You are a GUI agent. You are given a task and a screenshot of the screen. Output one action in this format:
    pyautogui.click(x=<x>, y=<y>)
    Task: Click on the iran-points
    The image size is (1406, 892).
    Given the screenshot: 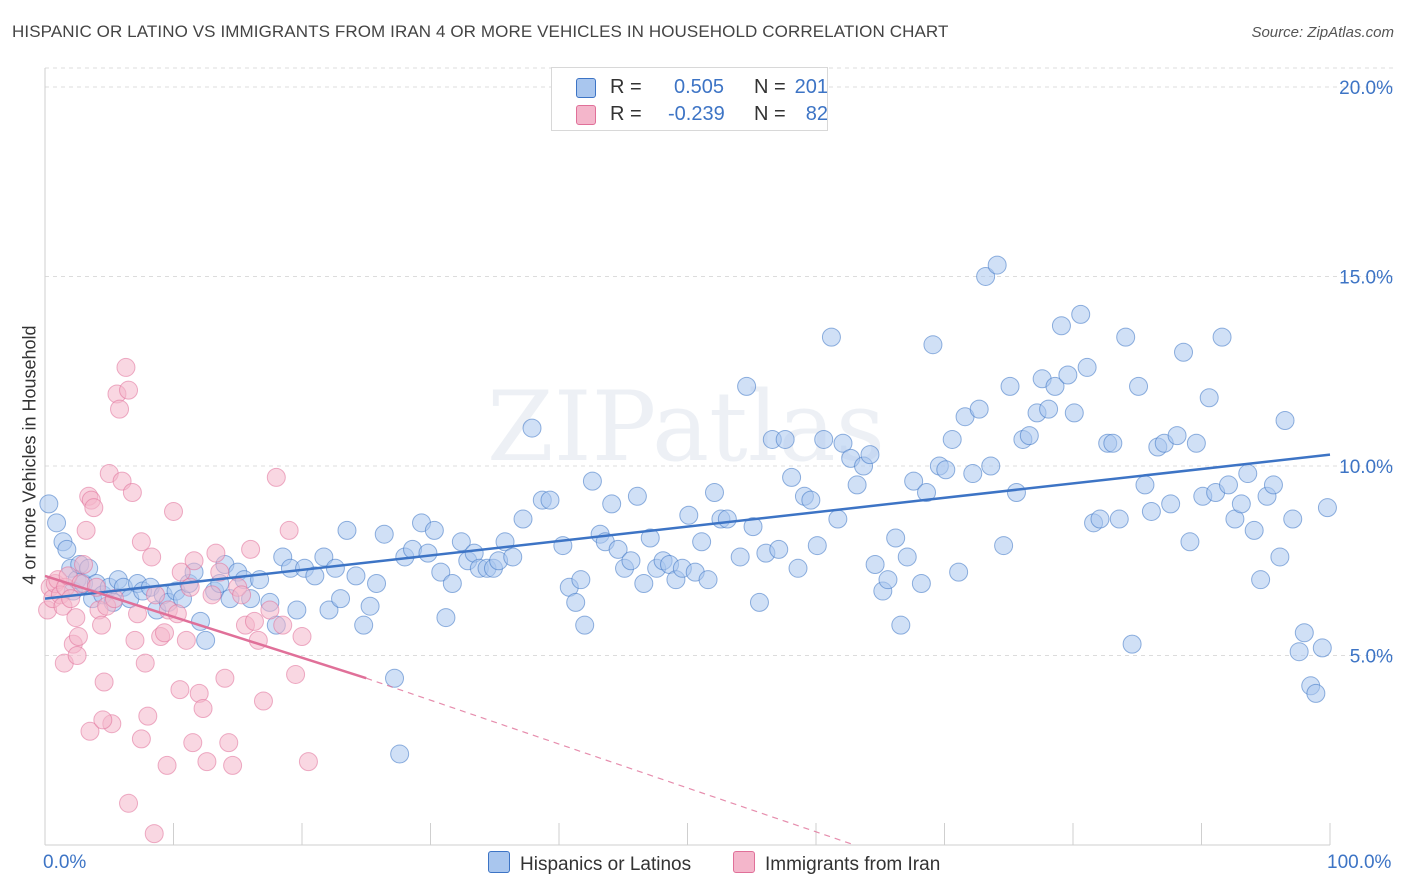 What is the action you would take?
    pyautogui.click(x=178, y=600)
    